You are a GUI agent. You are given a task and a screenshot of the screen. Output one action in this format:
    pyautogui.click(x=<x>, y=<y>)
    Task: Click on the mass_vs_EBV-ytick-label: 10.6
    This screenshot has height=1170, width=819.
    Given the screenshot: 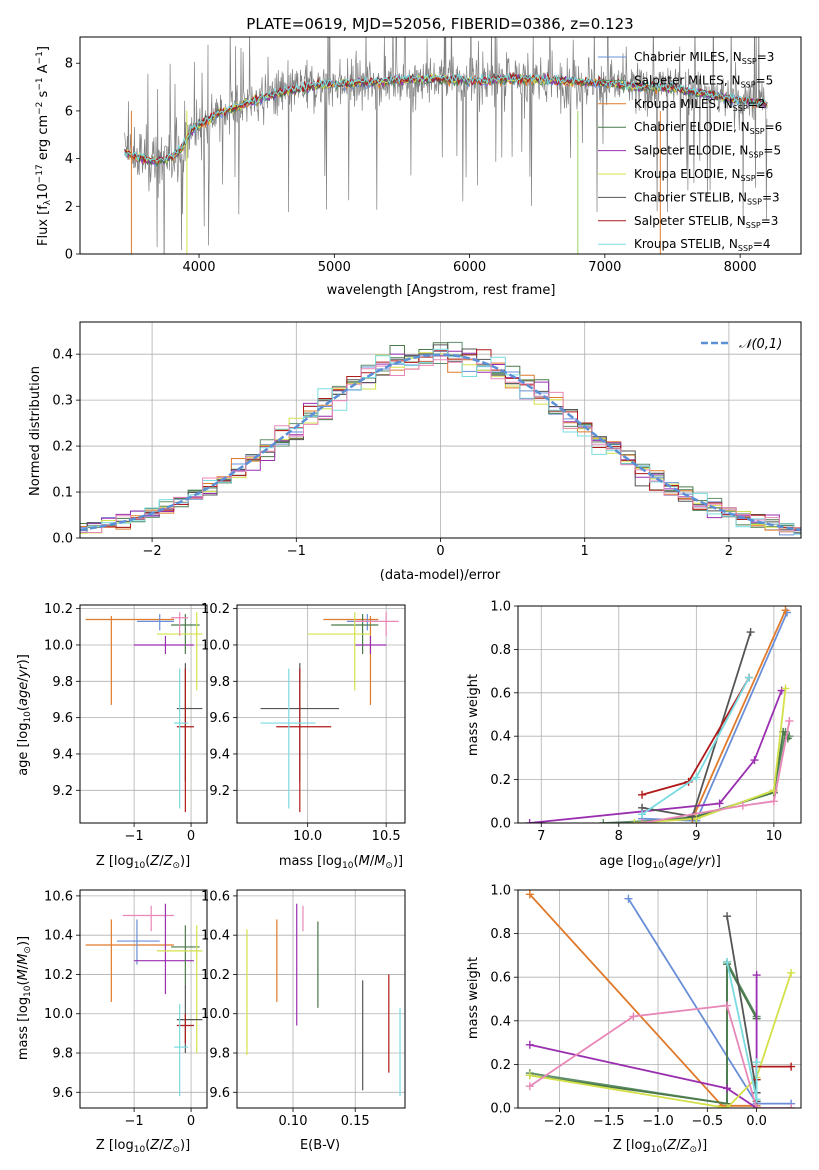 What is the action you would take?
    pyautogui.click(x=215, y=896)
    